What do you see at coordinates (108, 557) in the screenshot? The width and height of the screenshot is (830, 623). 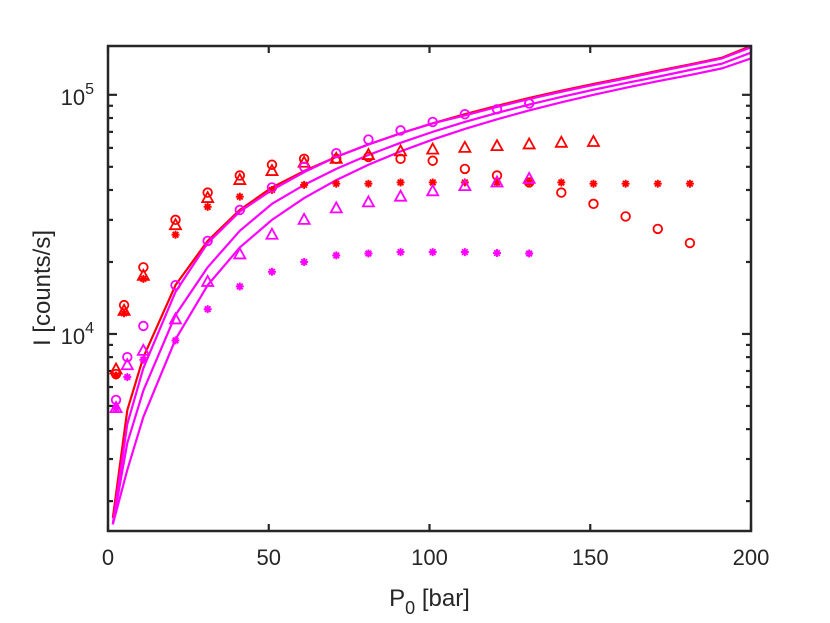 I see `x-tick-label: 0` at bounding box center [108, 557].